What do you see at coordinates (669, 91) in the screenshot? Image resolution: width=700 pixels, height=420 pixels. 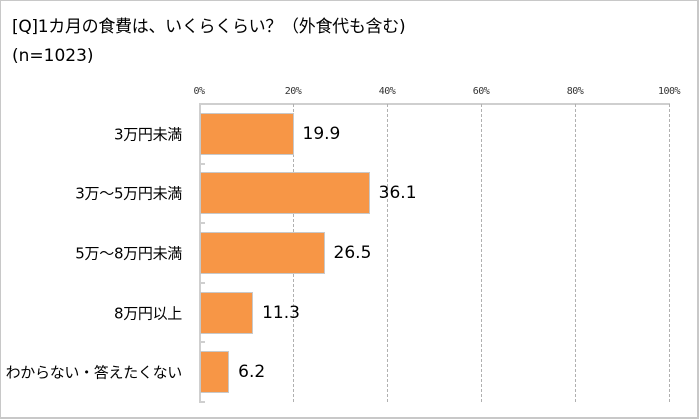 I see `x-tick-label: 100%` at bounding box center [669, 91].